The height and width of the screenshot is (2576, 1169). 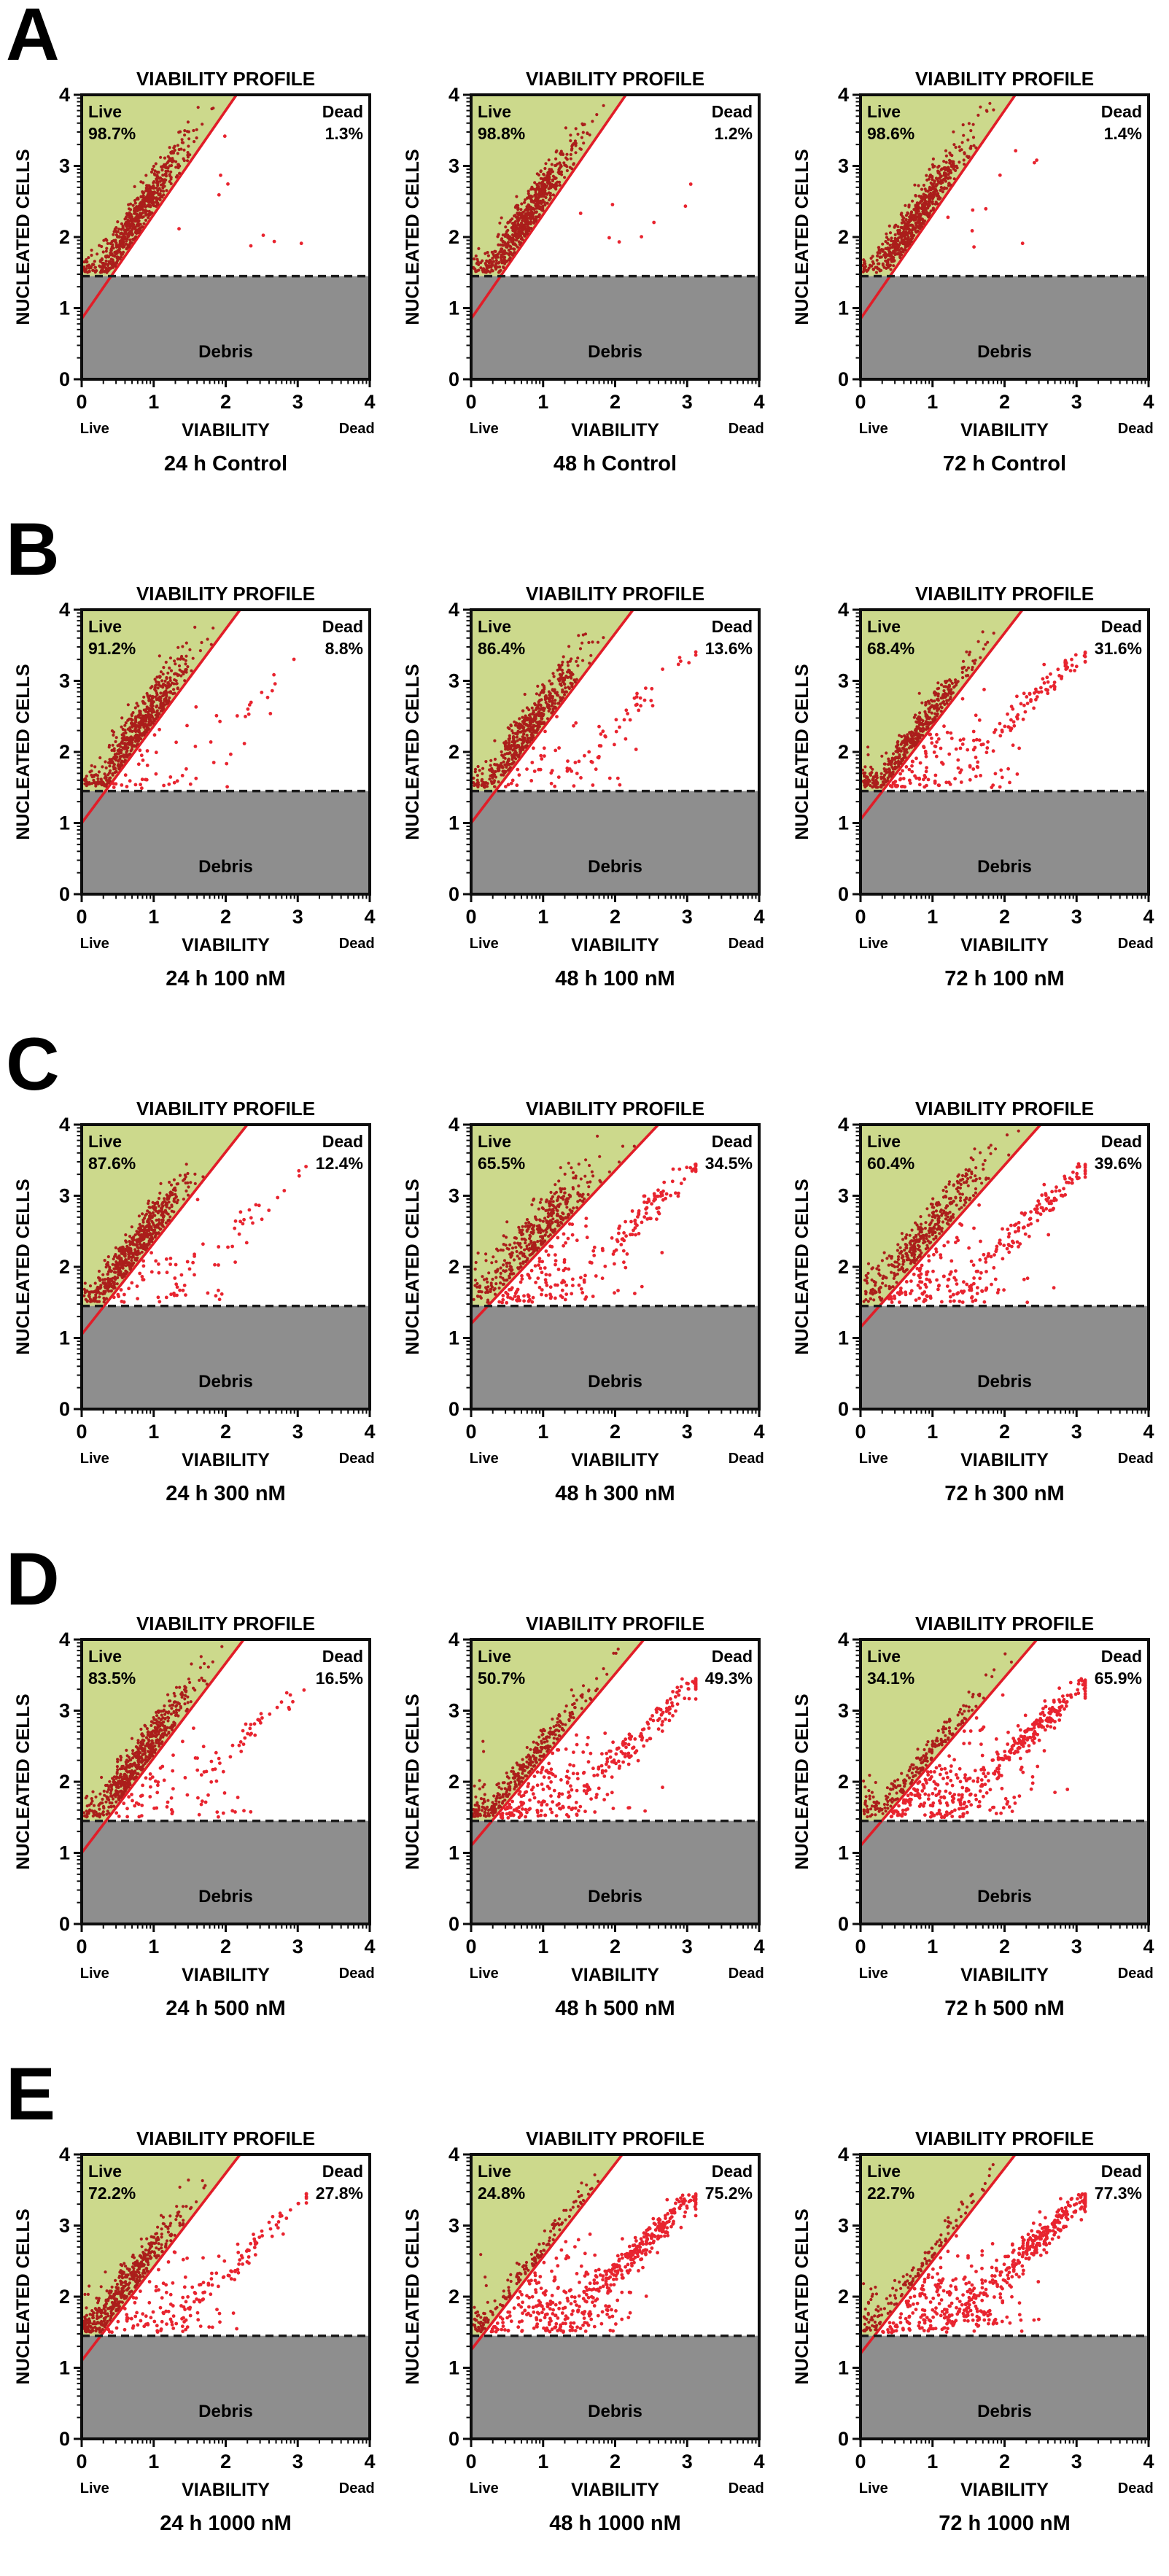 I want to click on panel-letter: C, so click(x=33, y=1065).